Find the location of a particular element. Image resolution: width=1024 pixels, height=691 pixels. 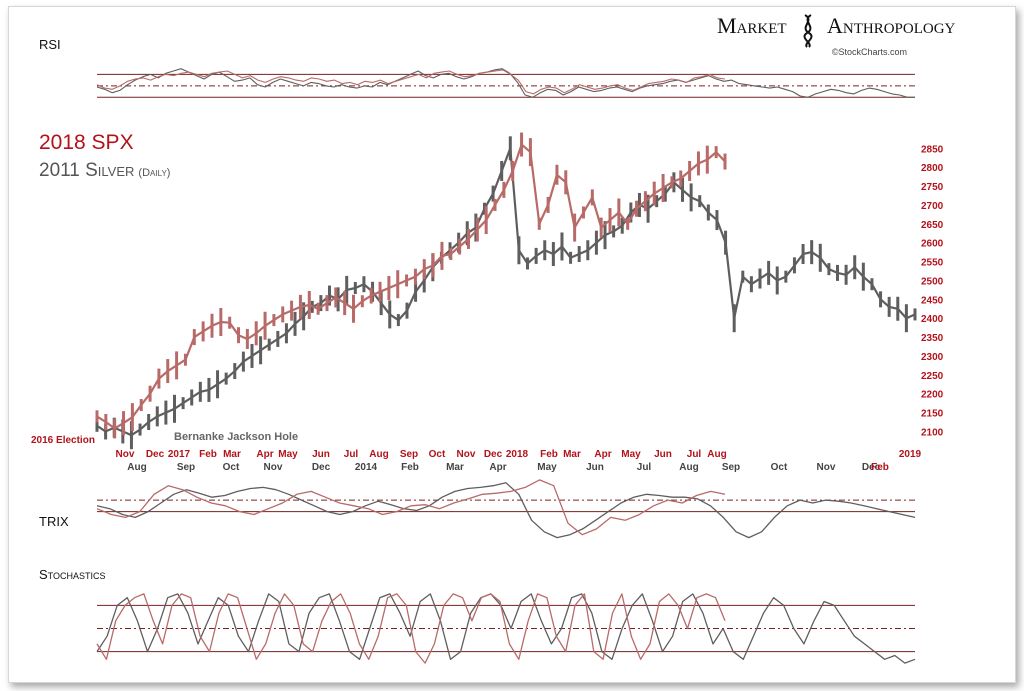

annotation-bernanke-jackson-hole: Bernanke Jackson Hole is located at coordinates (236, 437).